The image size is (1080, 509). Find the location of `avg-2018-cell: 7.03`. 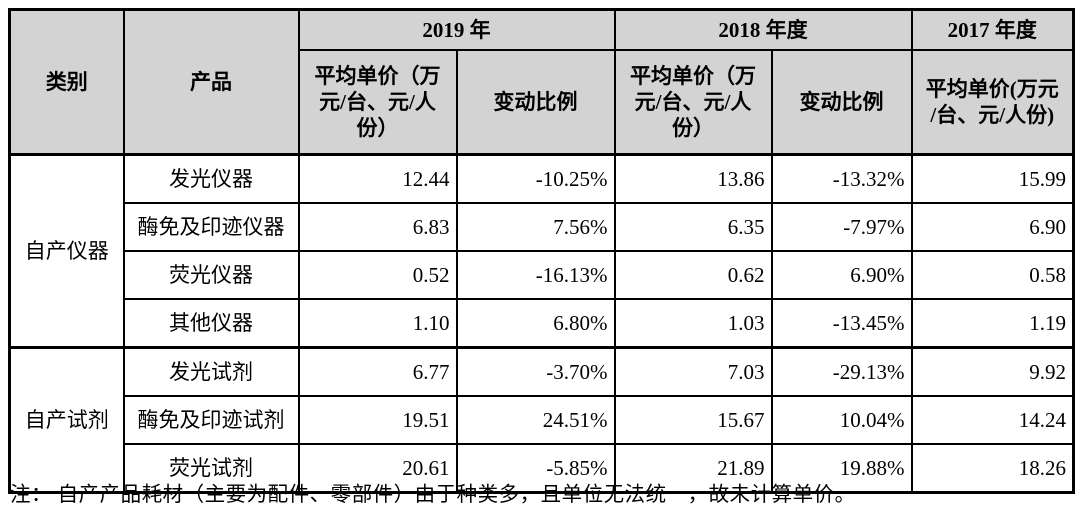

avg-2018-cell: 7.03 is located at coordinates (693, 371).